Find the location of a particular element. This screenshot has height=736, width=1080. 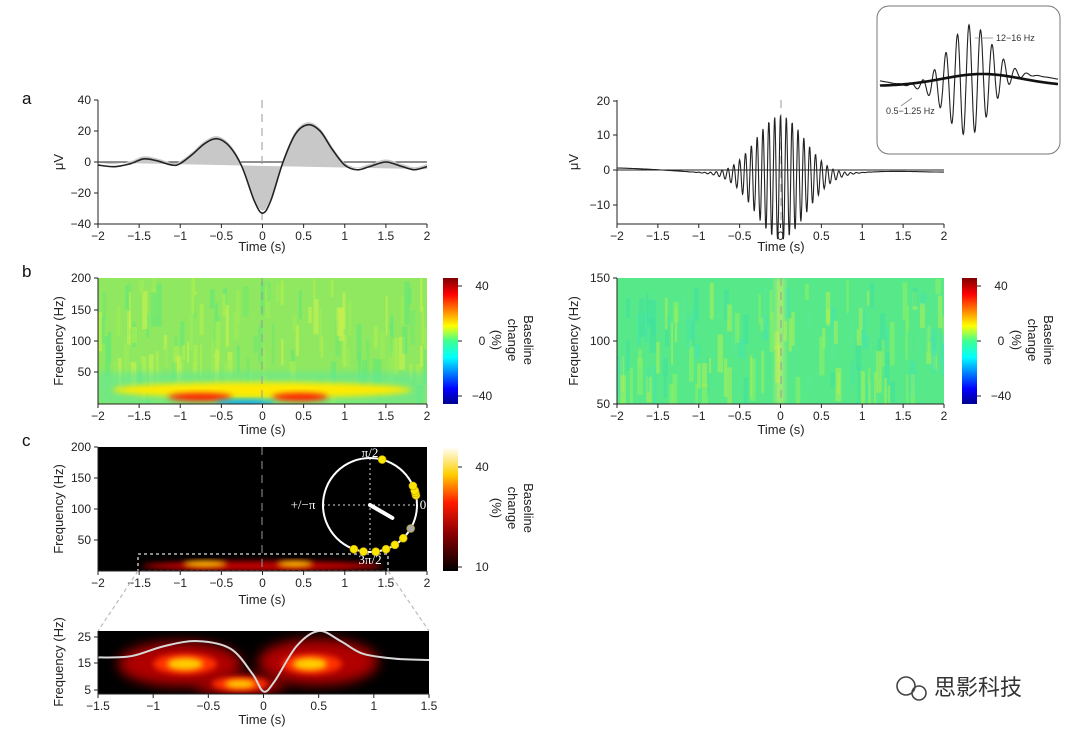

erp-left-trace is located at coordinates (262, 168).